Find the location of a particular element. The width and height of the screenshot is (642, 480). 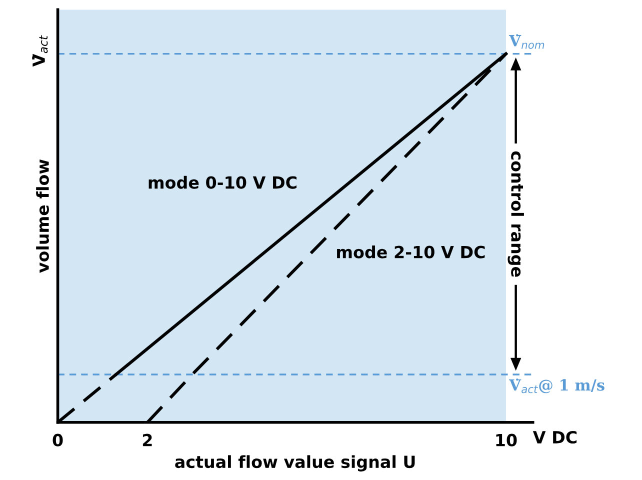

annotation: control range is located at coordinates (516, 214).